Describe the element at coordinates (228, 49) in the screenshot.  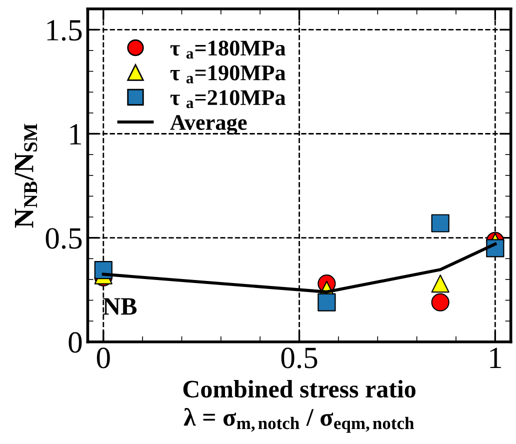
I see `legend-label: τ $_{a}$=180MPa` at that location.